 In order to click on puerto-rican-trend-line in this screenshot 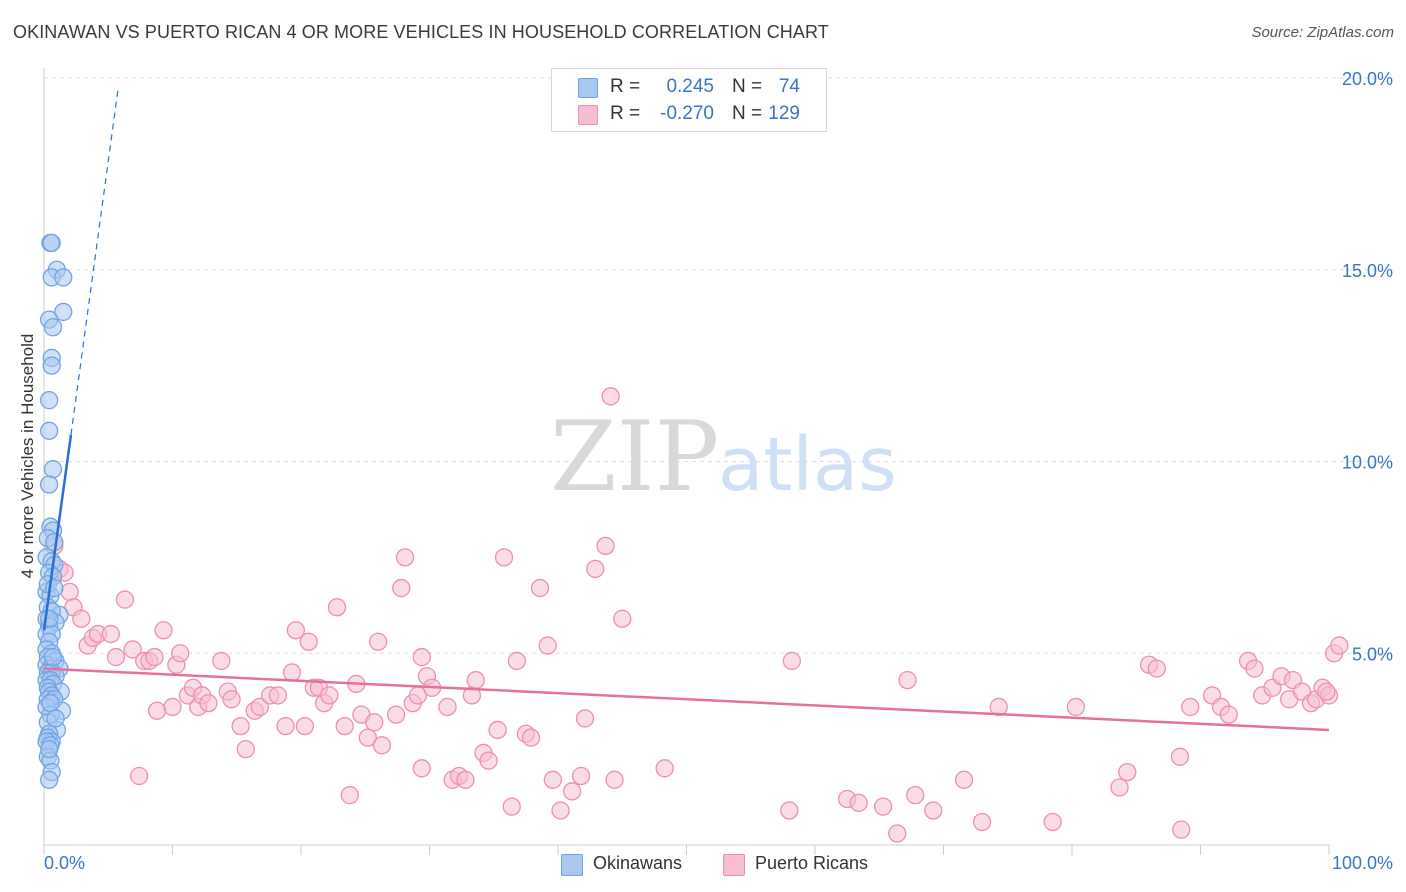, I will do `click(686, 699)`.